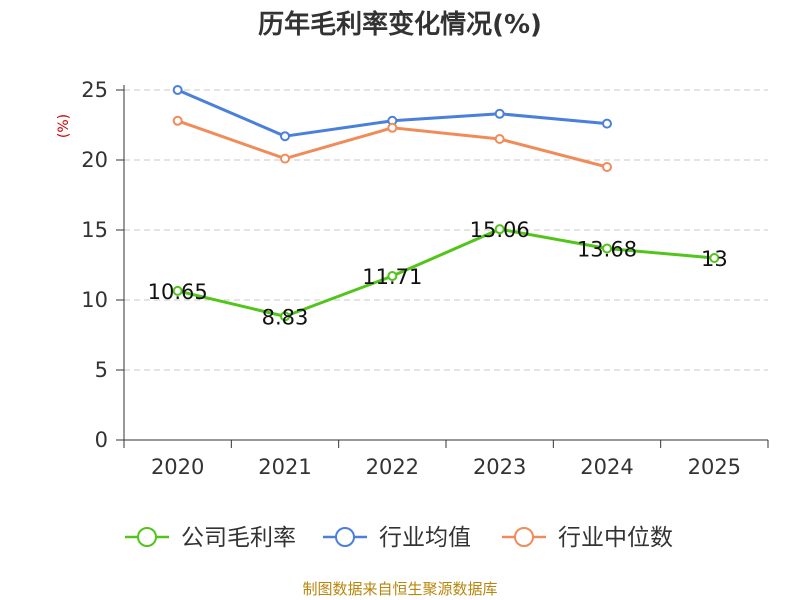  I want to click on legend: 公司毛利率 行业均值 行业中位数, so click(399, 538).